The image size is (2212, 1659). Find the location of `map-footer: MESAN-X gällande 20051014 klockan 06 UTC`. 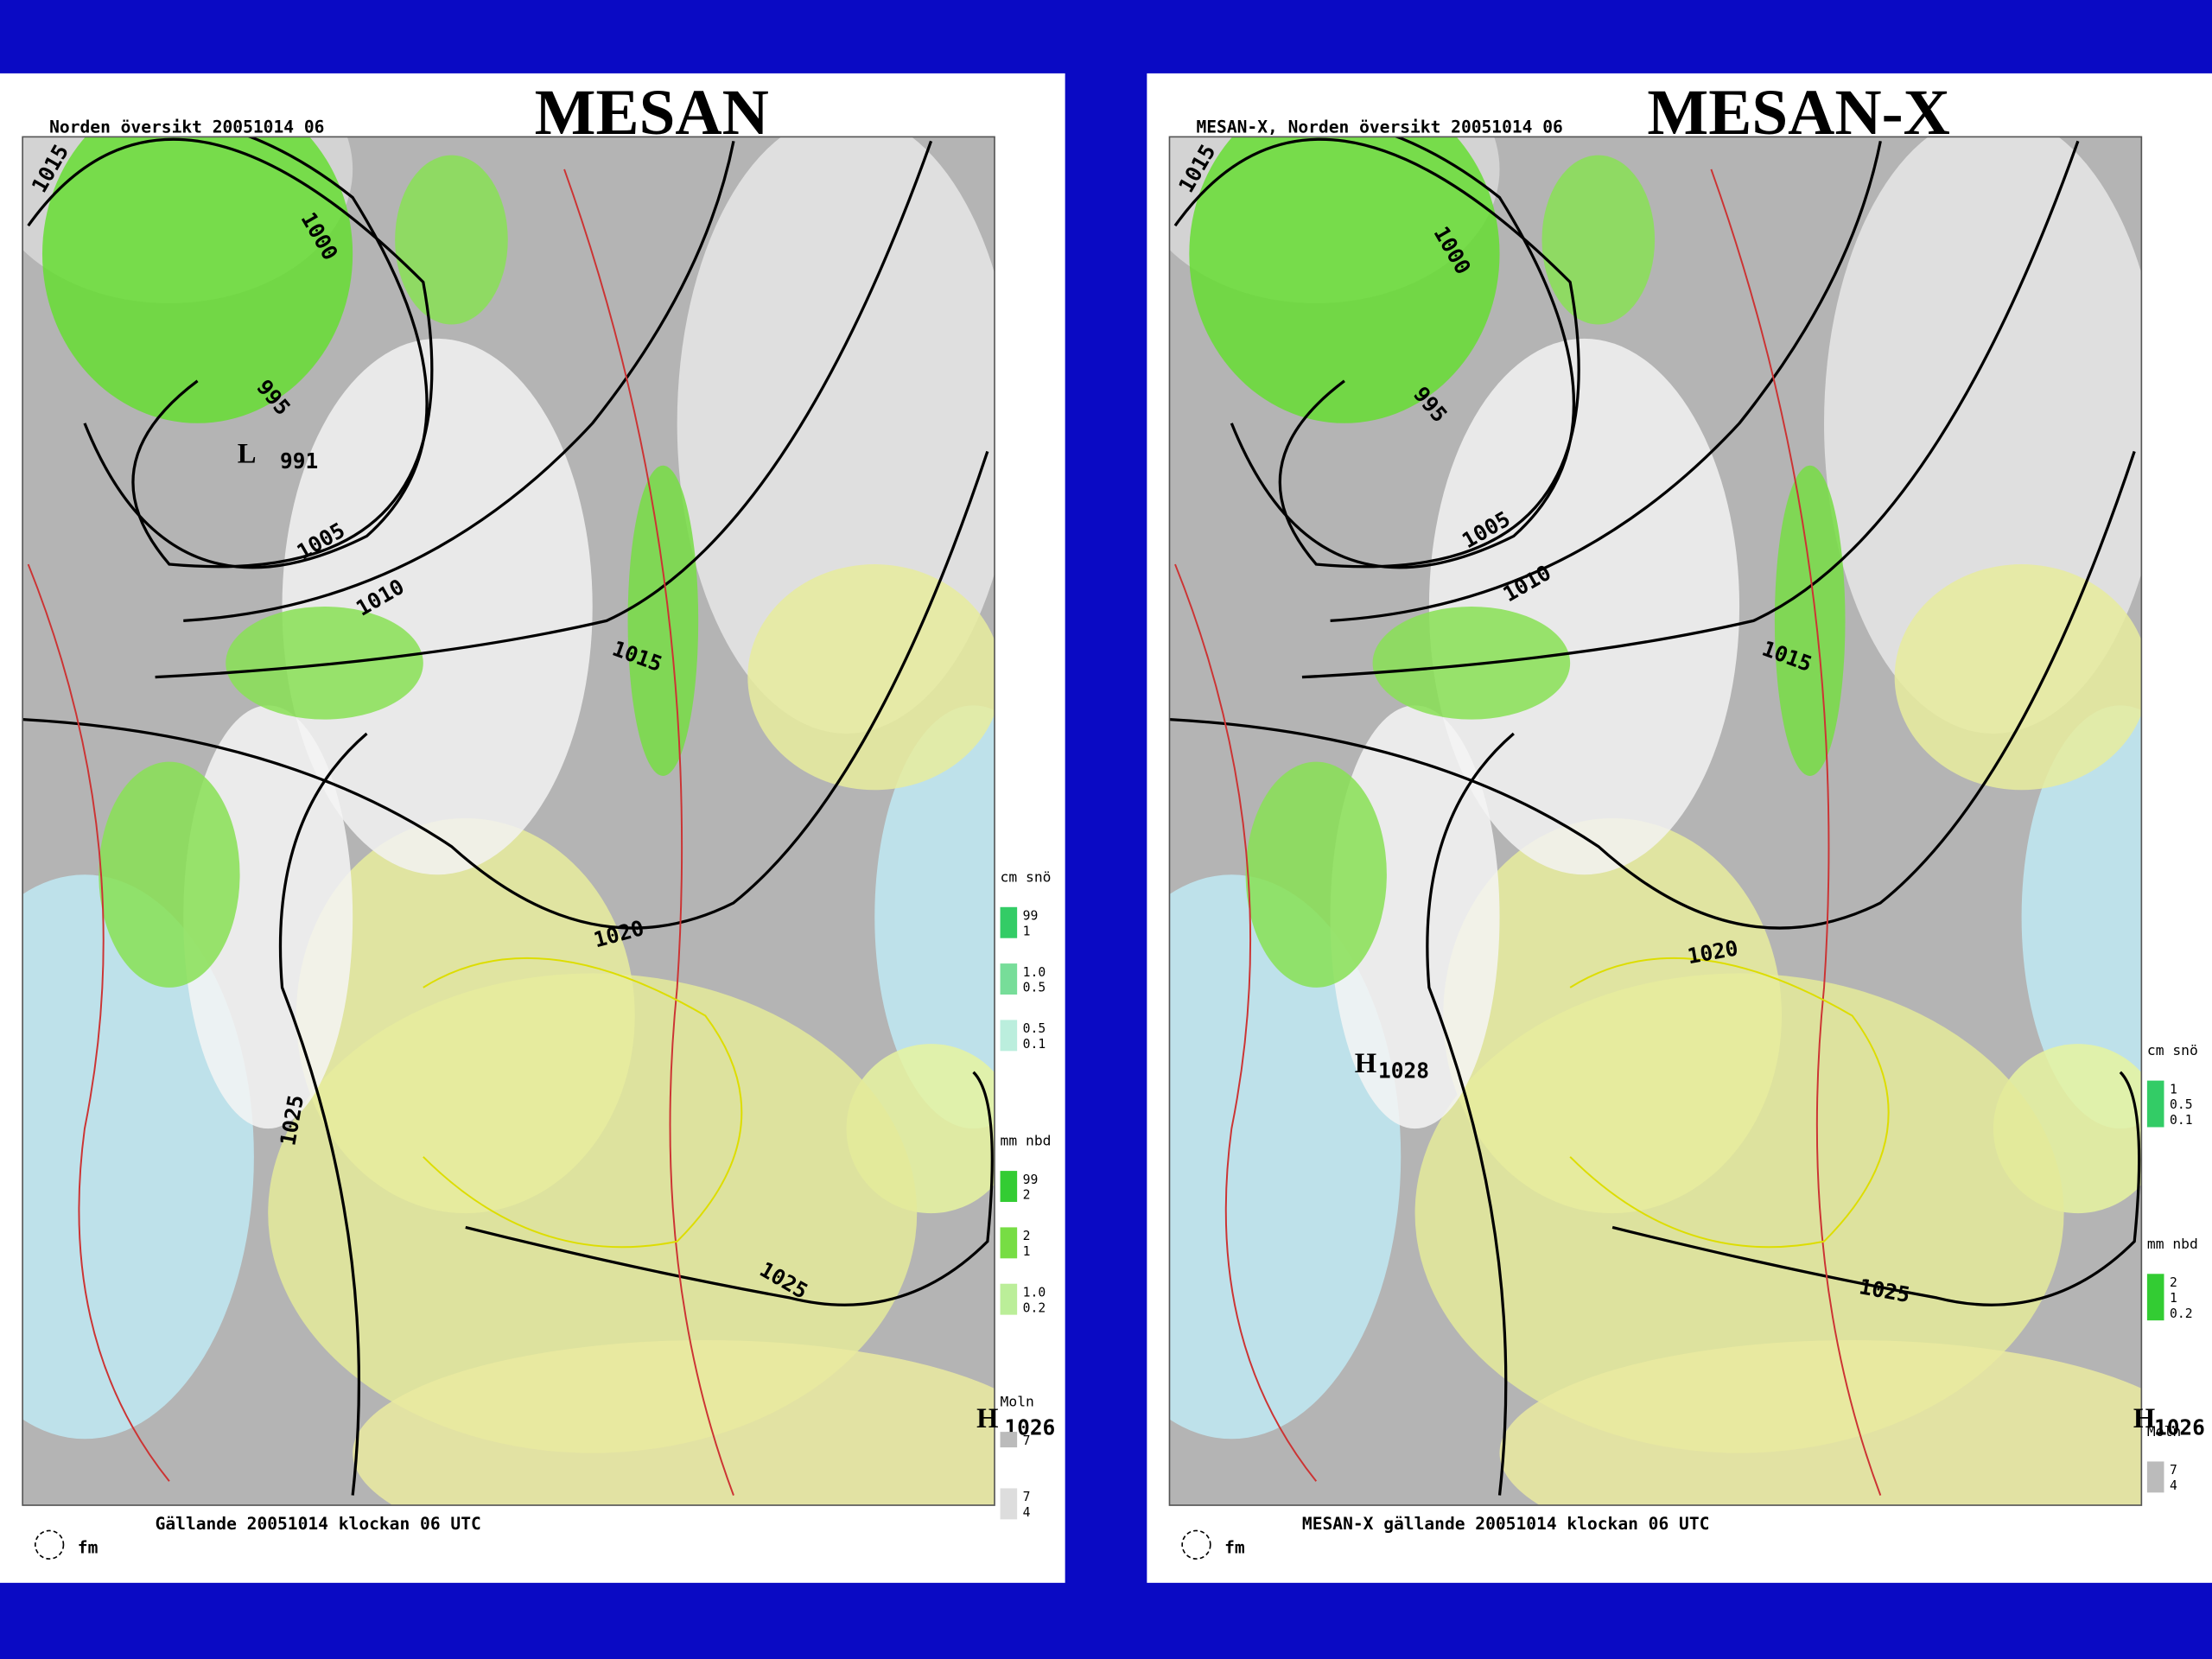

map-footer: MESAN-X gällande 20051014 klockan 06 UTC is located at coordinates (1505, 1524).